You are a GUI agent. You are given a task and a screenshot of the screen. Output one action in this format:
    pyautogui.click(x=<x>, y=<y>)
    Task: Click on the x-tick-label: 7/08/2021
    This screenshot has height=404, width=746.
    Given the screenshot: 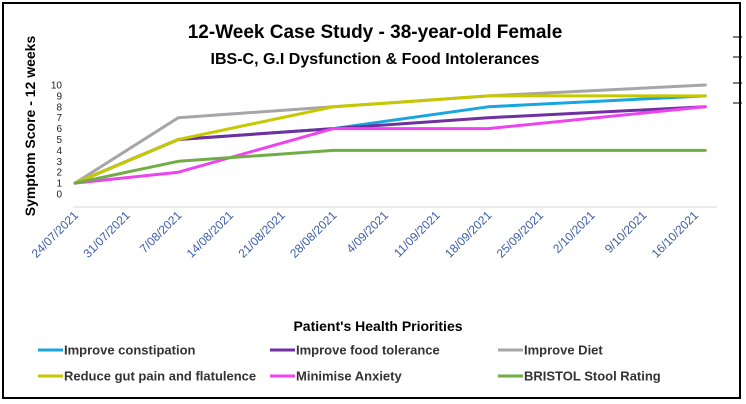 What is the action you would take?
    pyautogui.click(x=161, y=232)
    